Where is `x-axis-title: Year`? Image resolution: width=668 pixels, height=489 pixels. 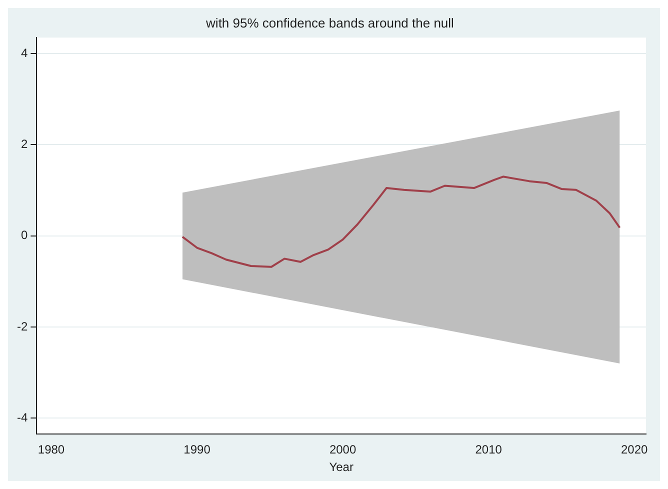
x-axis-title: Year is located at coordinates (341, 467).